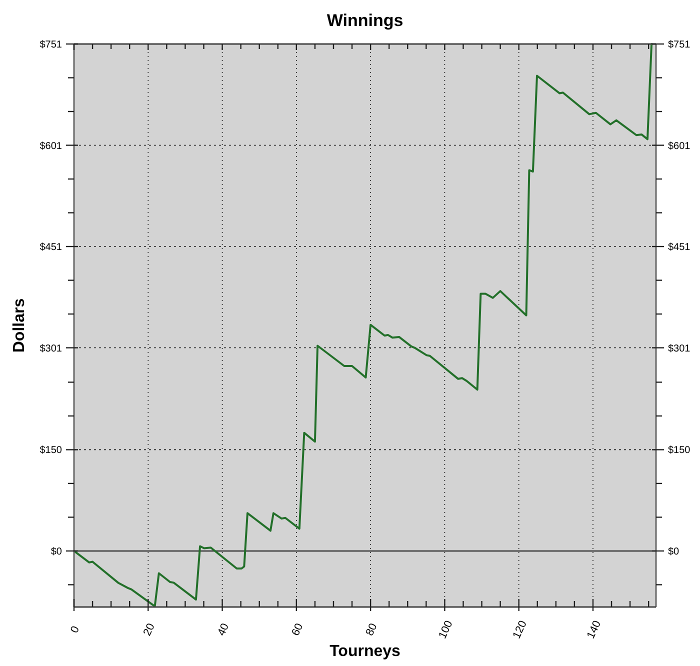 This screenshot has width=700, height=666. I want to click on y-tick-label: $751, so click(51, 45).